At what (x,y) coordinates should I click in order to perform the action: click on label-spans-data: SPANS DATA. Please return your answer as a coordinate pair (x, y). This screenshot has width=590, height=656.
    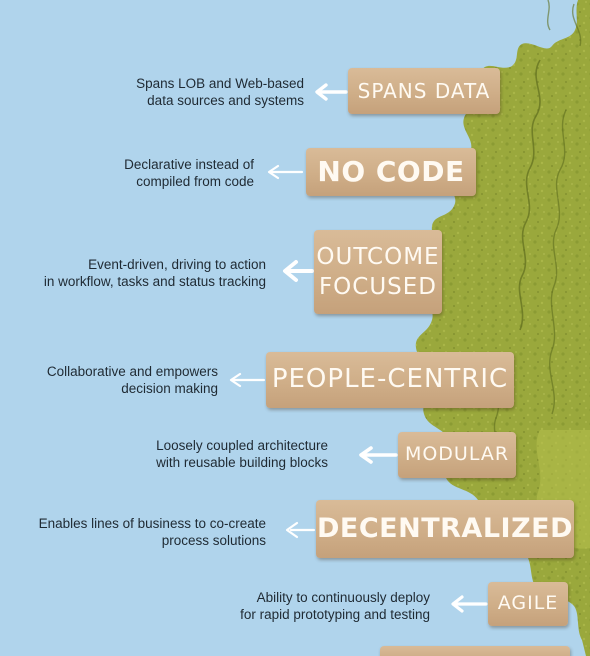
    Looking at the image, I should click on (424, 91).